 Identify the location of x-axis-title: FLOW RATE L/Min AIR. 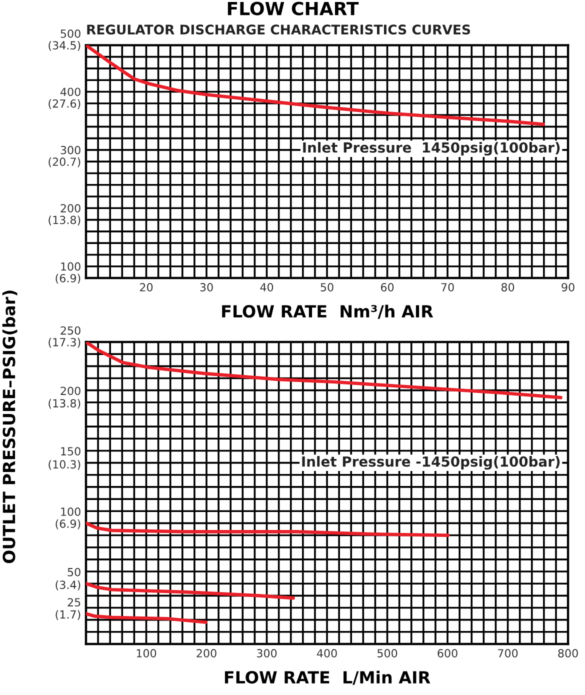
(327, 677).